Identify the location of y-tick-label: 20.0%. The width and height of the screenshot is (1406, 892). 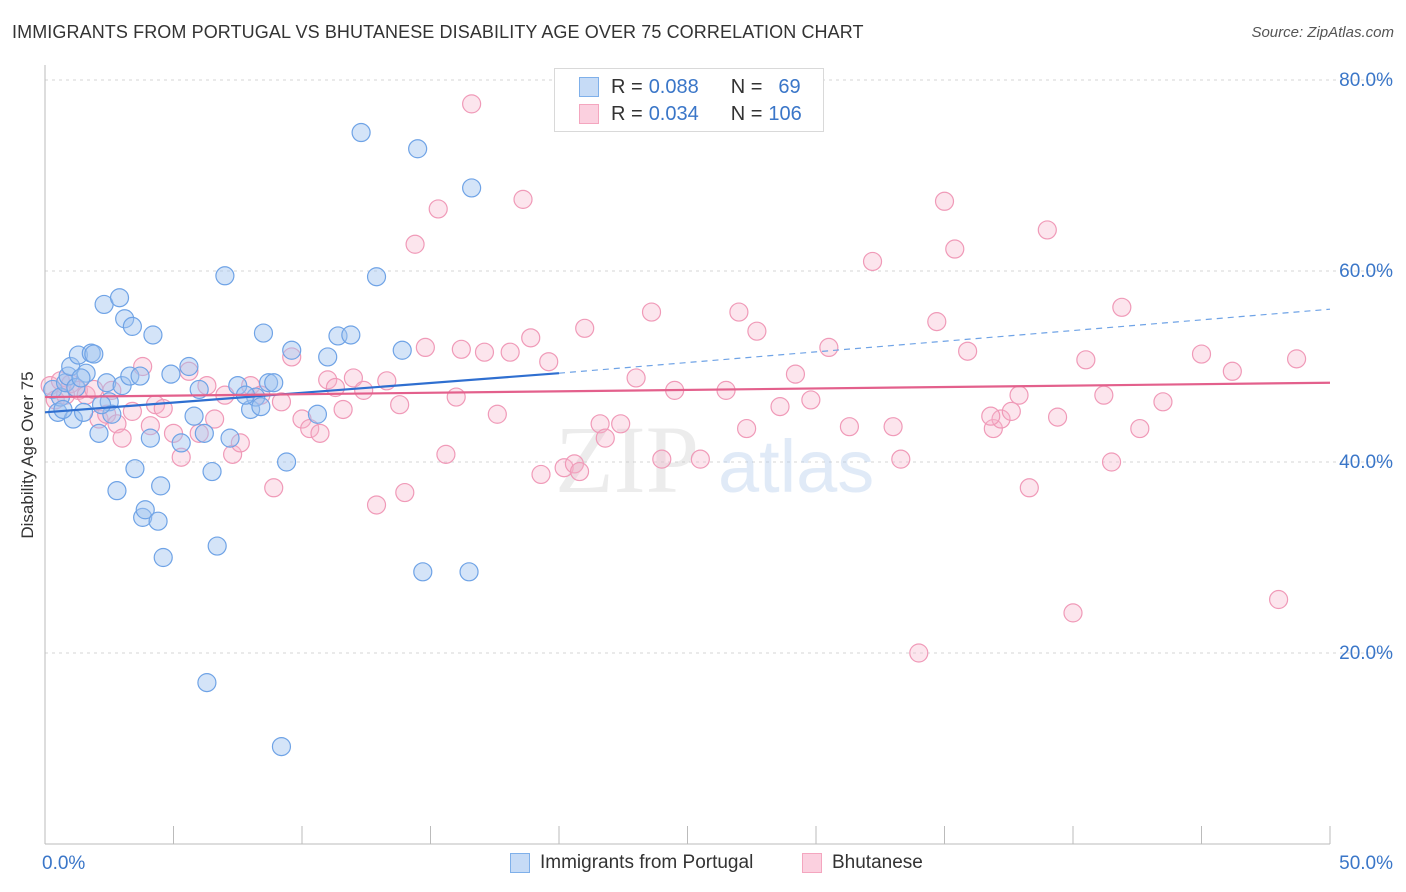
(1366, 653).